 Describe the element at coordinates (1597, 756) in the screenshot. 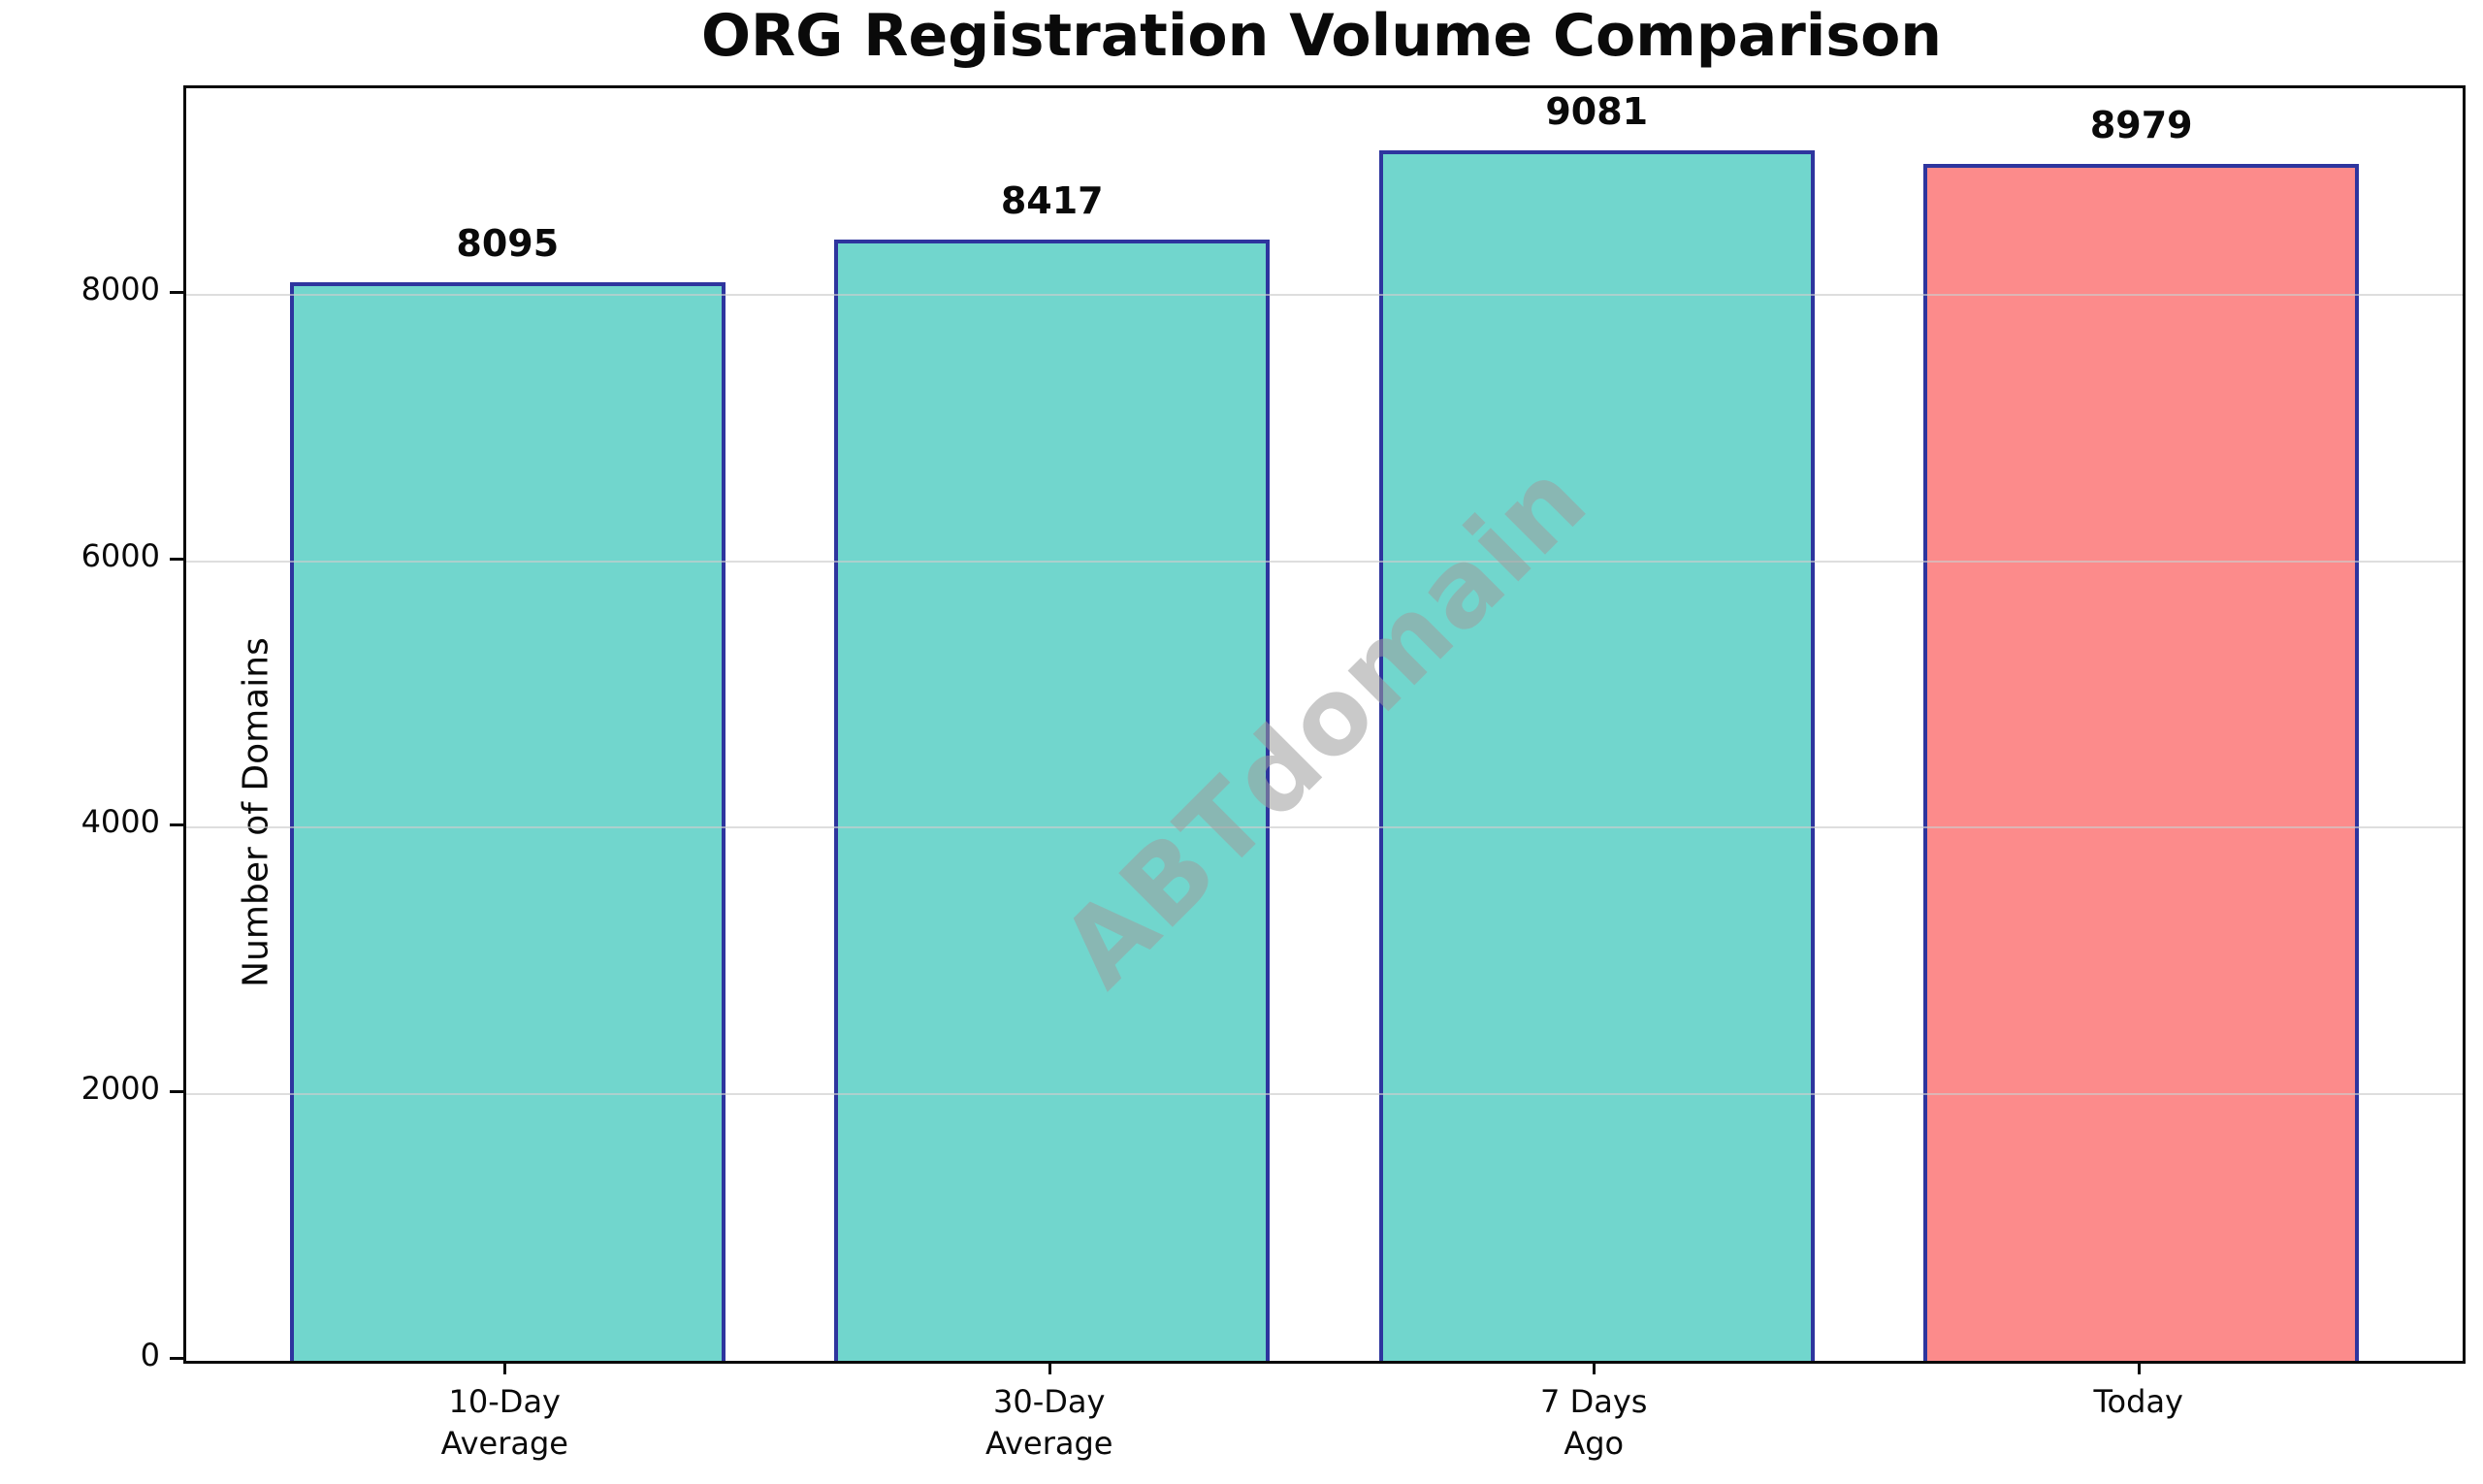

I see `bar-7-days-ago` at that location.